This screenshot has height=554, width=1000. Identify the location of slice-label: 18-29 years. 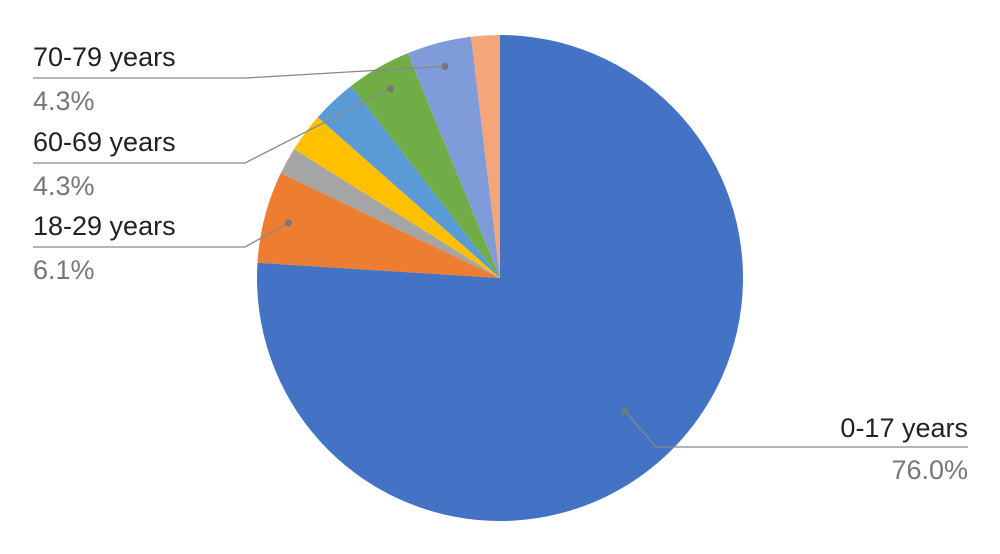
(104, 226).